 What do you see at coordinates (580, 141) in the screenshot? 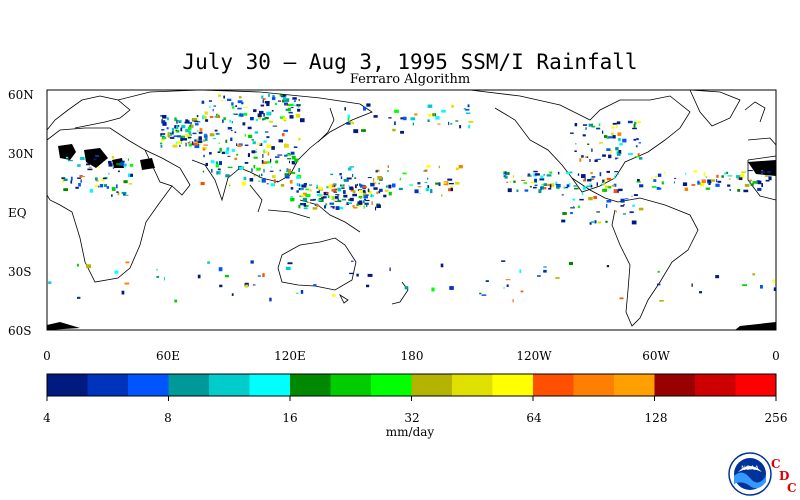
I see `north-america-coast` at bounding box center [580, 141].